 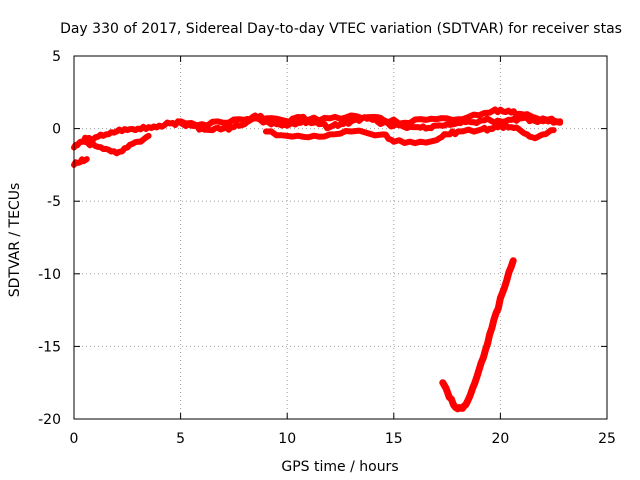 I want to click on x-tick-label: 25, so click(x=607, y=439).